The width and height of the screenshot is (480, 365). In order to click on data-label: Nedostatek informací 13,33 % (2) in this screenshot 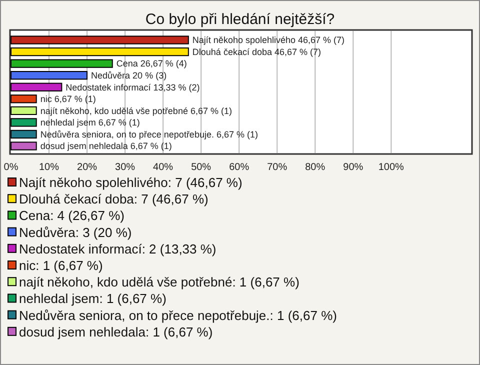, I will do `click(133, 87)`.